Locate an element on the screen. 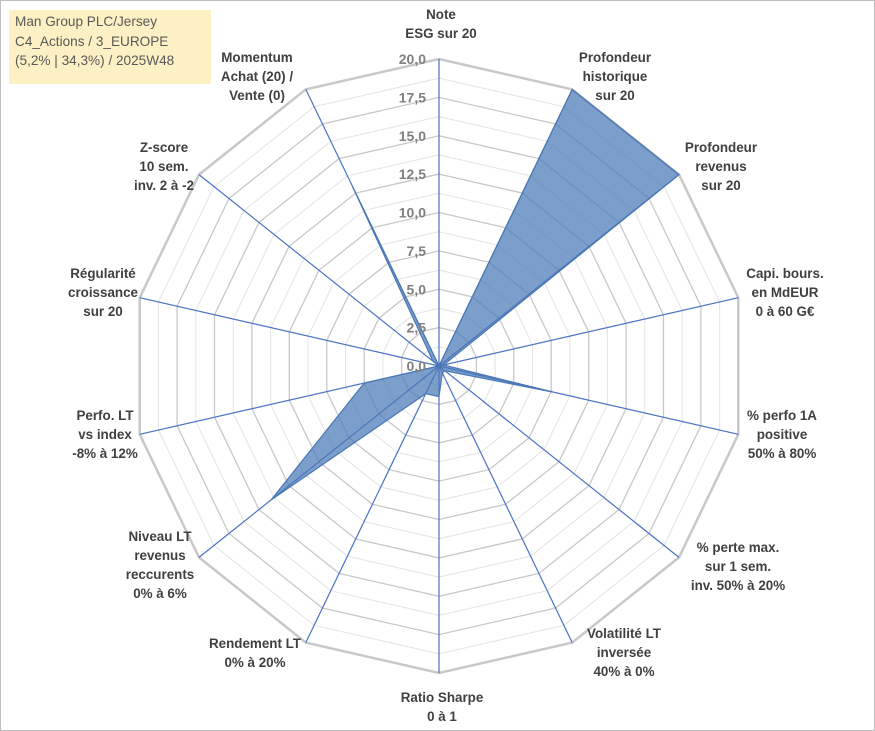 Image resolution: width=875 pixels, height=731 pixels. axis-label-line: inv. 50% à 20% is located at coordinates (738, 585).